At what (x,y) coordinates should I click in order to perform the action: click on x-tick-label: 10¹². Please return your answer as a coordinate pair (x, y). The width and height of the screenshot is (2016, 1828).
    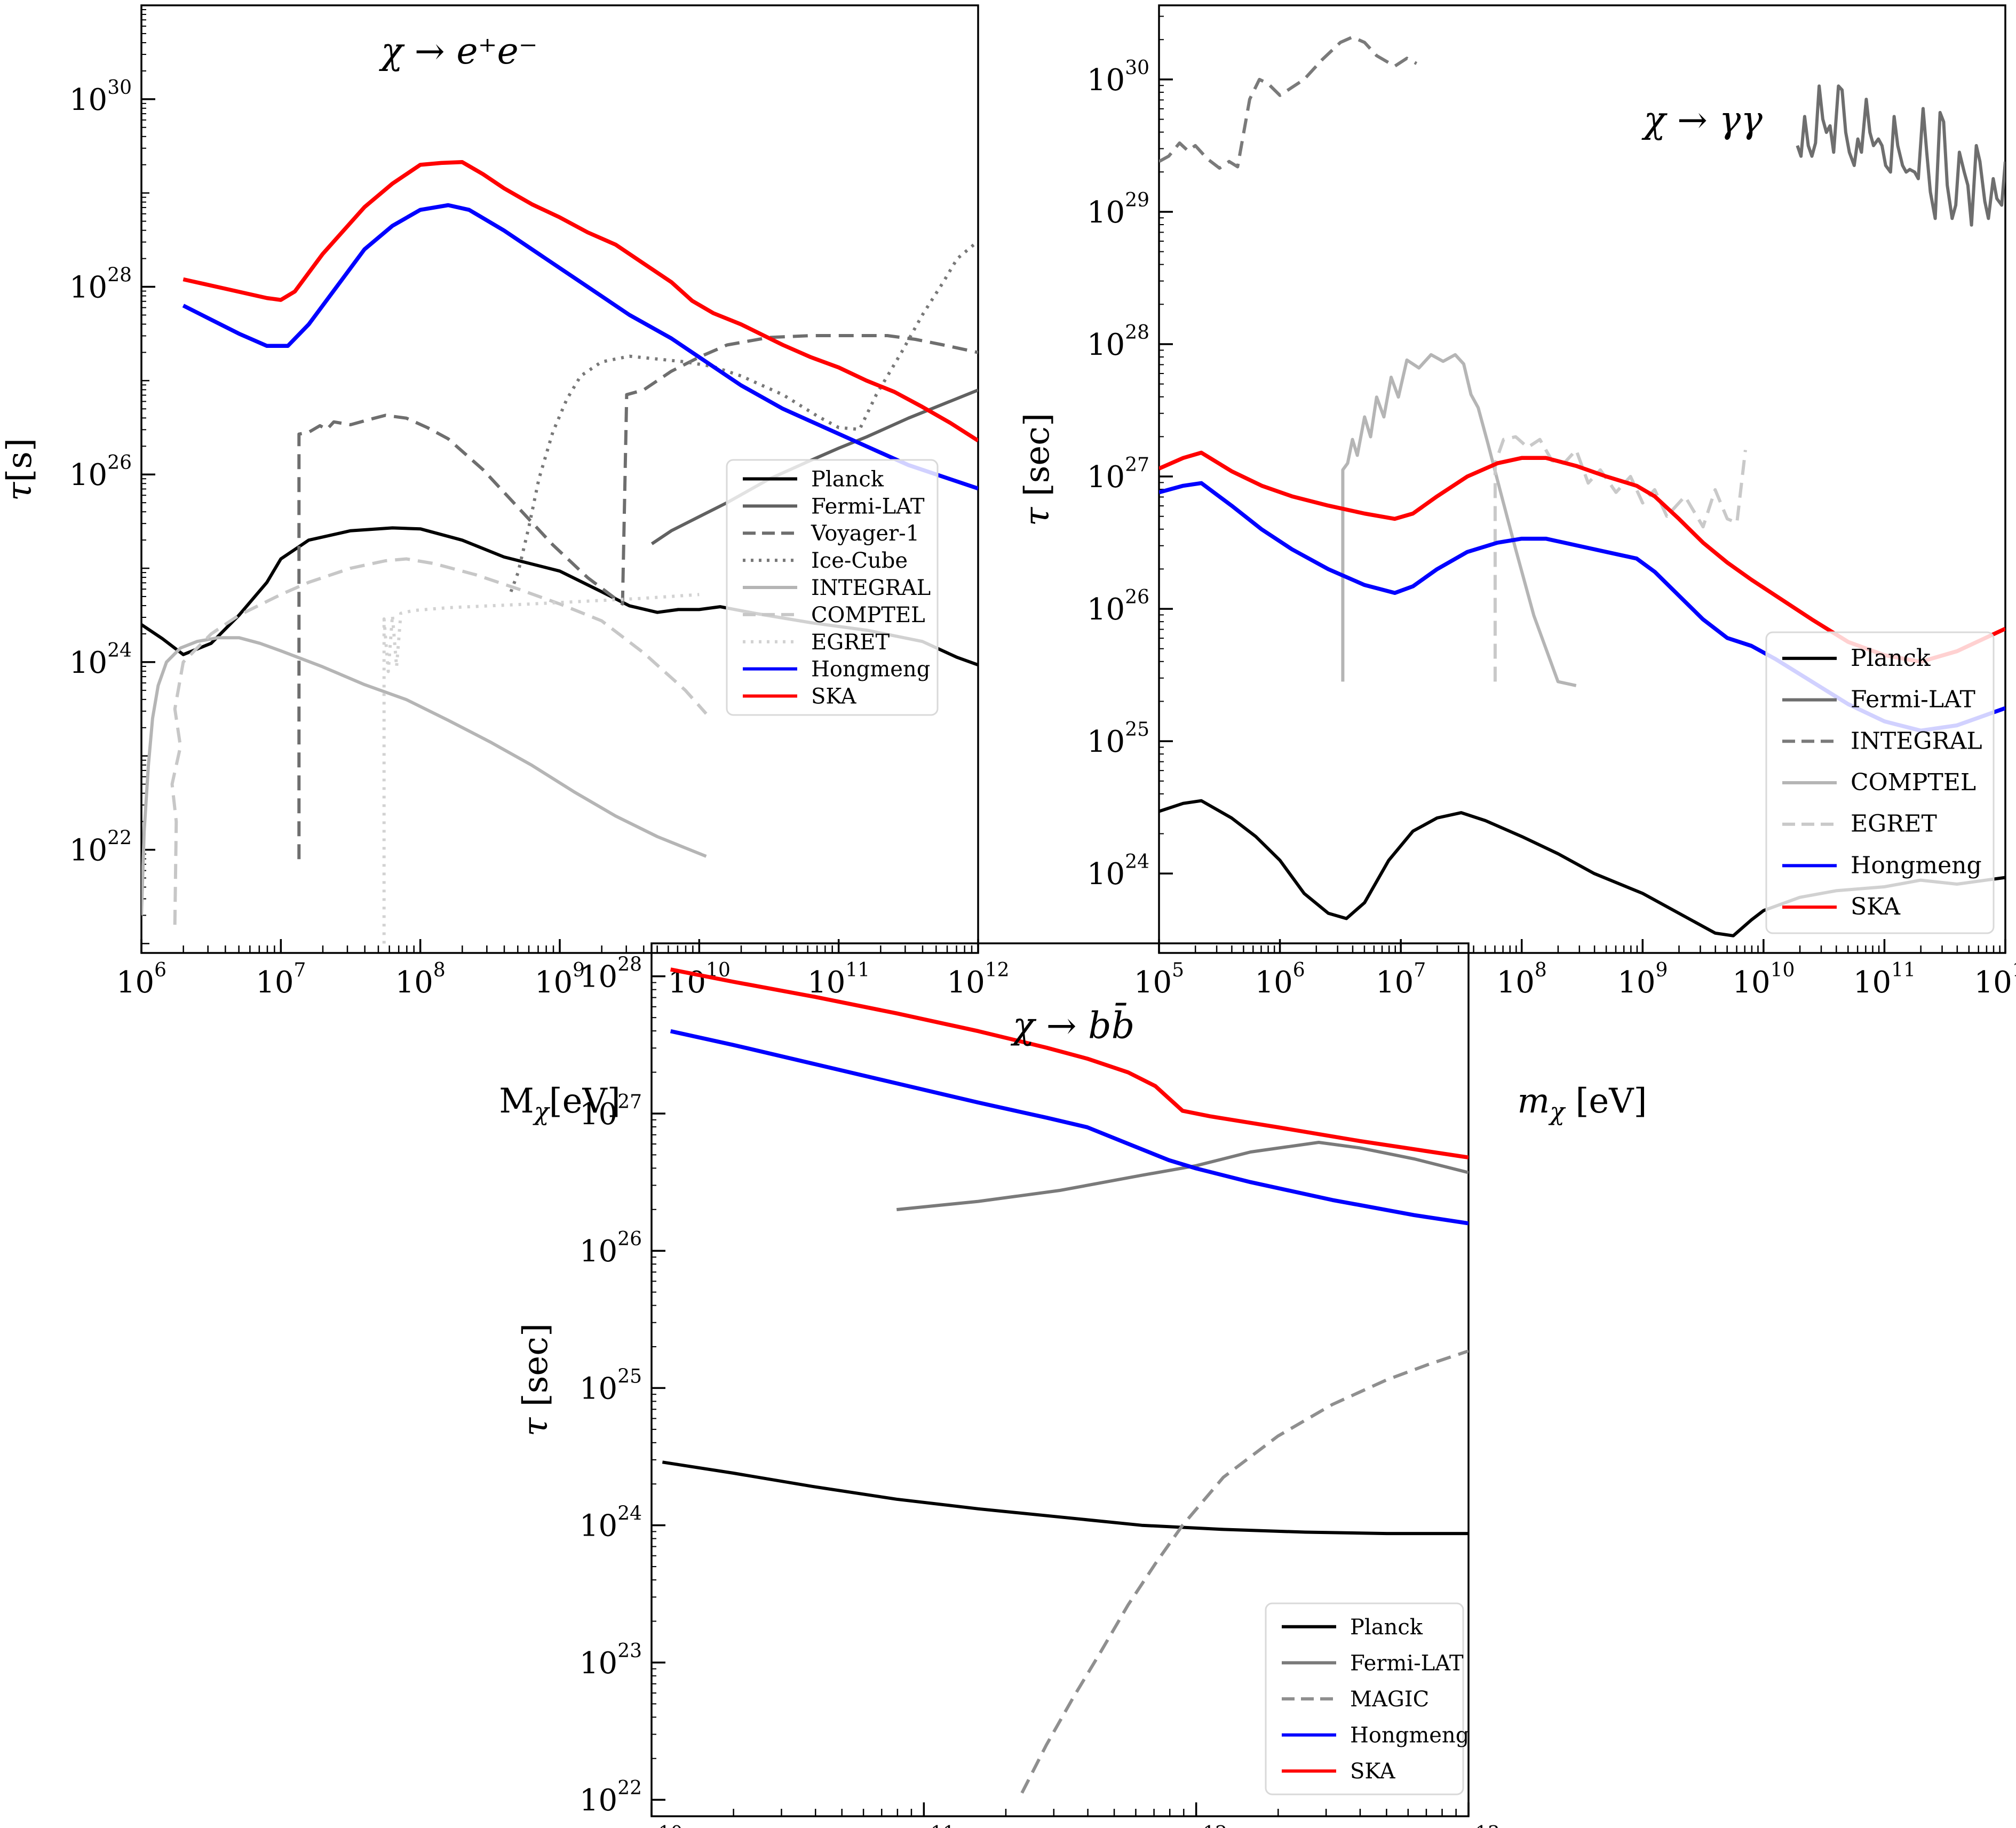
    Looking at the image, I should click on (978, 979).